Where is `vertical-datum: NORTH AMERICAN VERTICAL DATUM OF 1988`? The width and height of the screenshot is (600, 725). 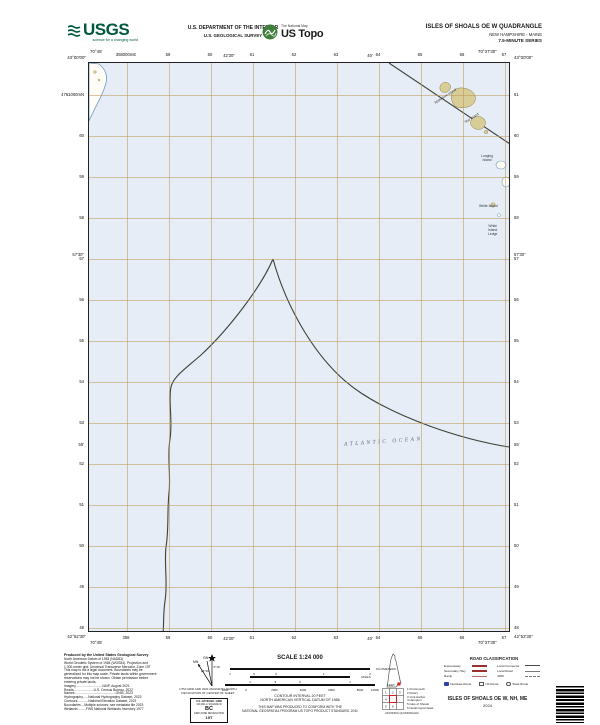 vertical-datum: NORTH AMERICAN VERTICAL DATUM OF 1988 is located at coordinates (300, 700).